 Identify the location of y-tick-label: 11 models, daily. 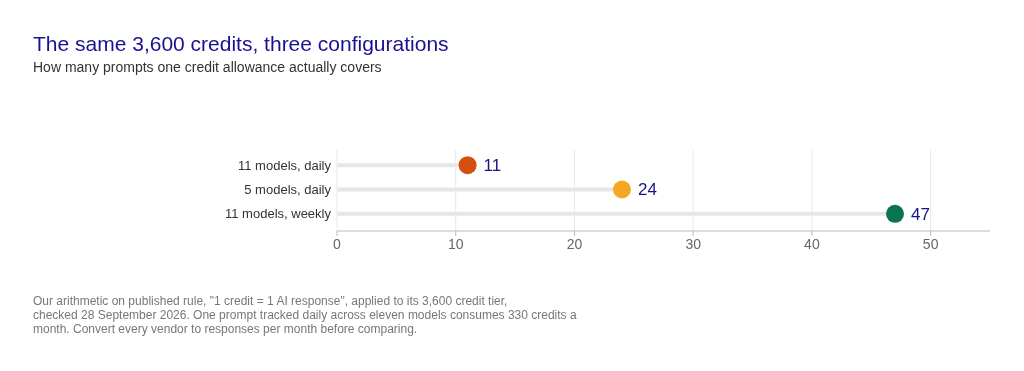
(285, 165).